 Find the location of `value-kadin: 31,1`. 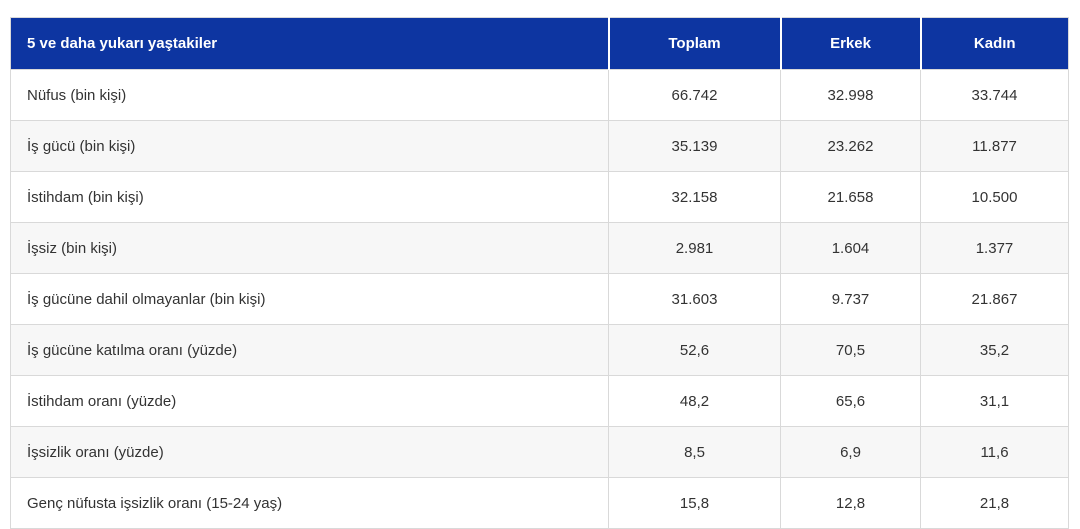

value-kadin: 31,1 is located at coordinates (994, 401).